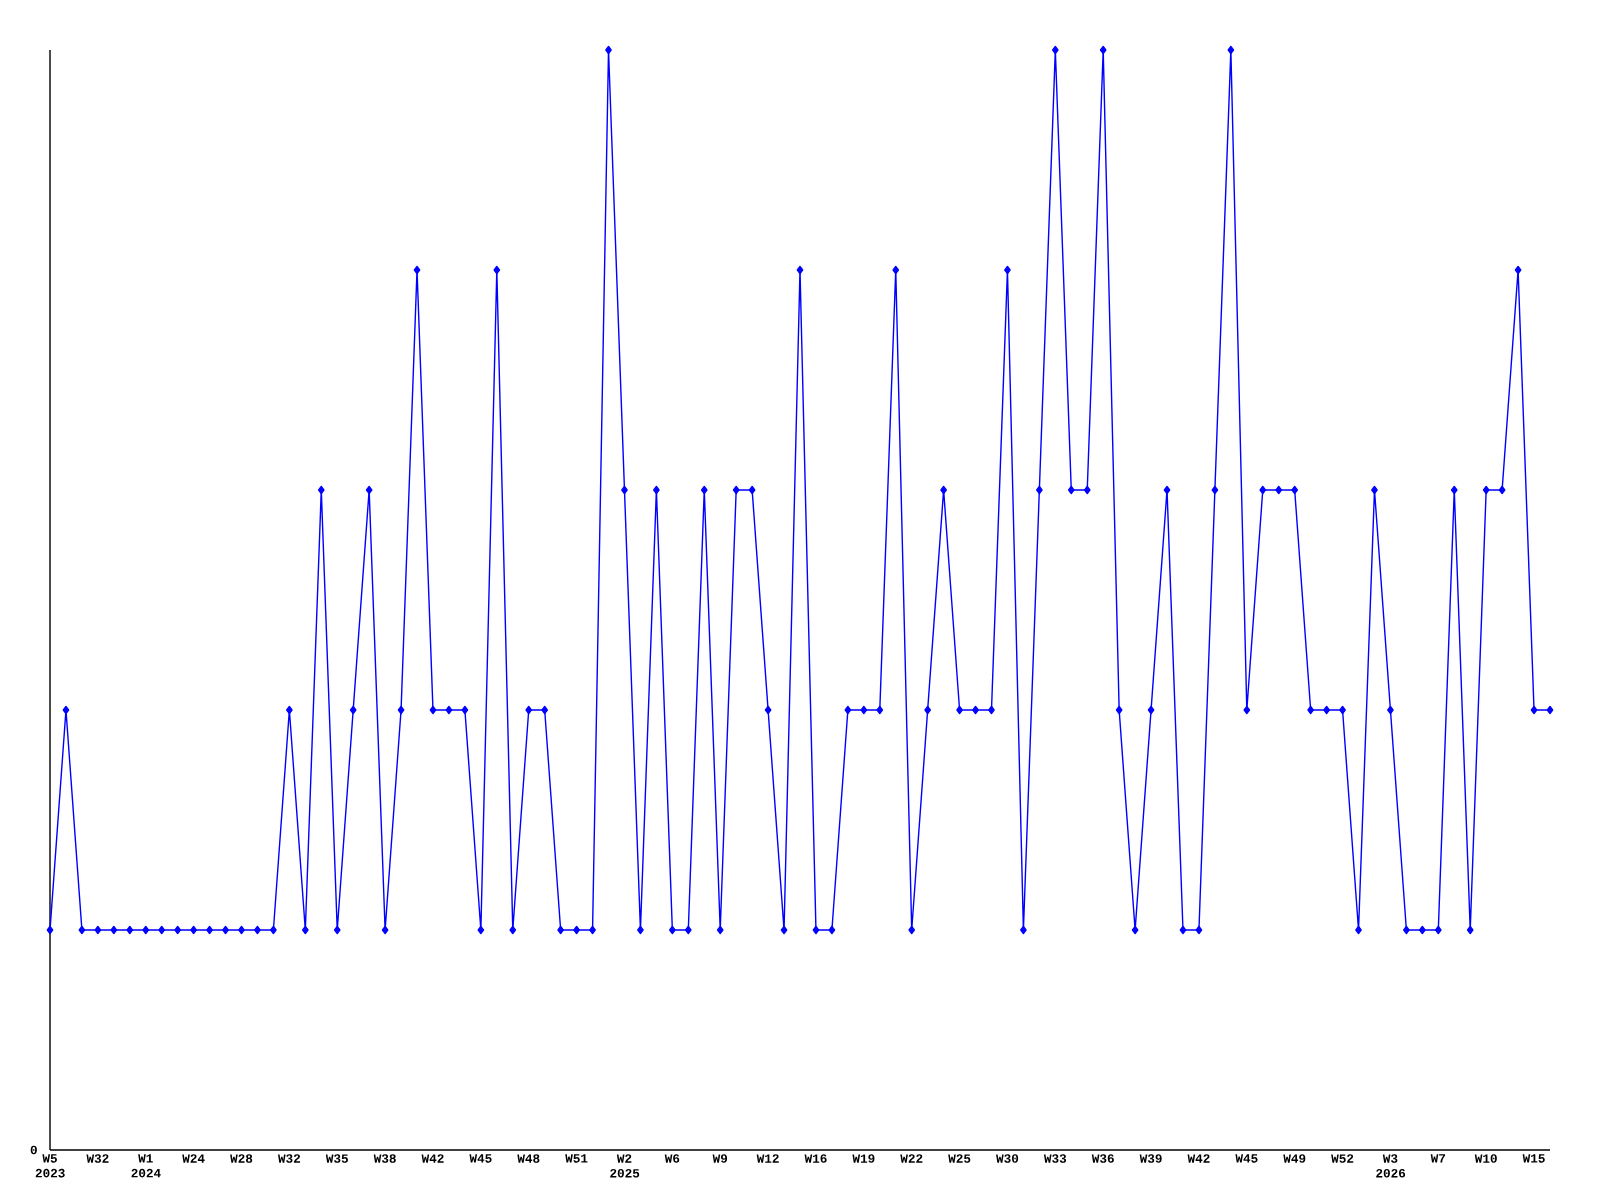 This screenshot has height=1200, width=1600. I want to click on x-tick-label: W19, so click(863, 1158).